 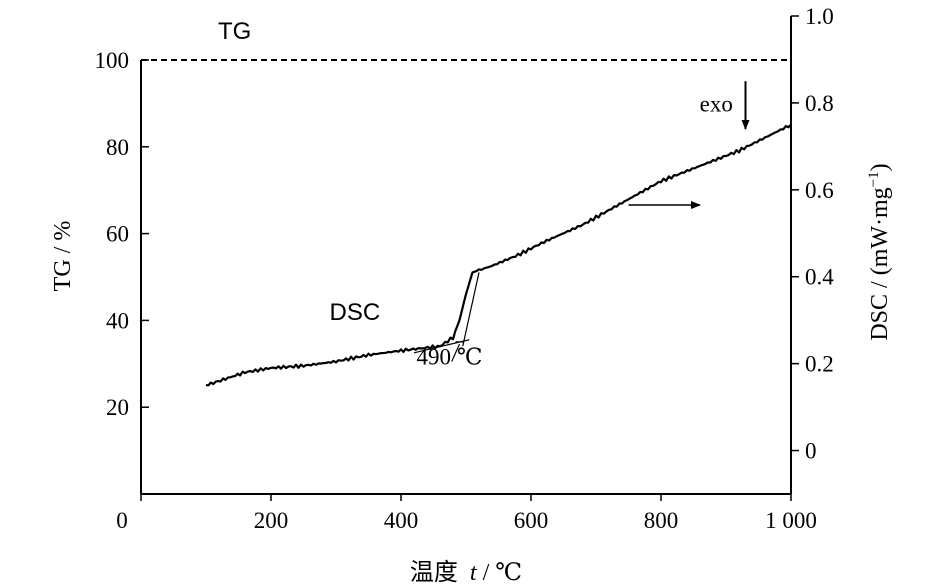 What do you see at coordinates (812, 234) in the screenshot?
I see `y-right-ticks: 0 0.2 0.4 0.6 0.8 1.0` at bounding box center [812, 234].